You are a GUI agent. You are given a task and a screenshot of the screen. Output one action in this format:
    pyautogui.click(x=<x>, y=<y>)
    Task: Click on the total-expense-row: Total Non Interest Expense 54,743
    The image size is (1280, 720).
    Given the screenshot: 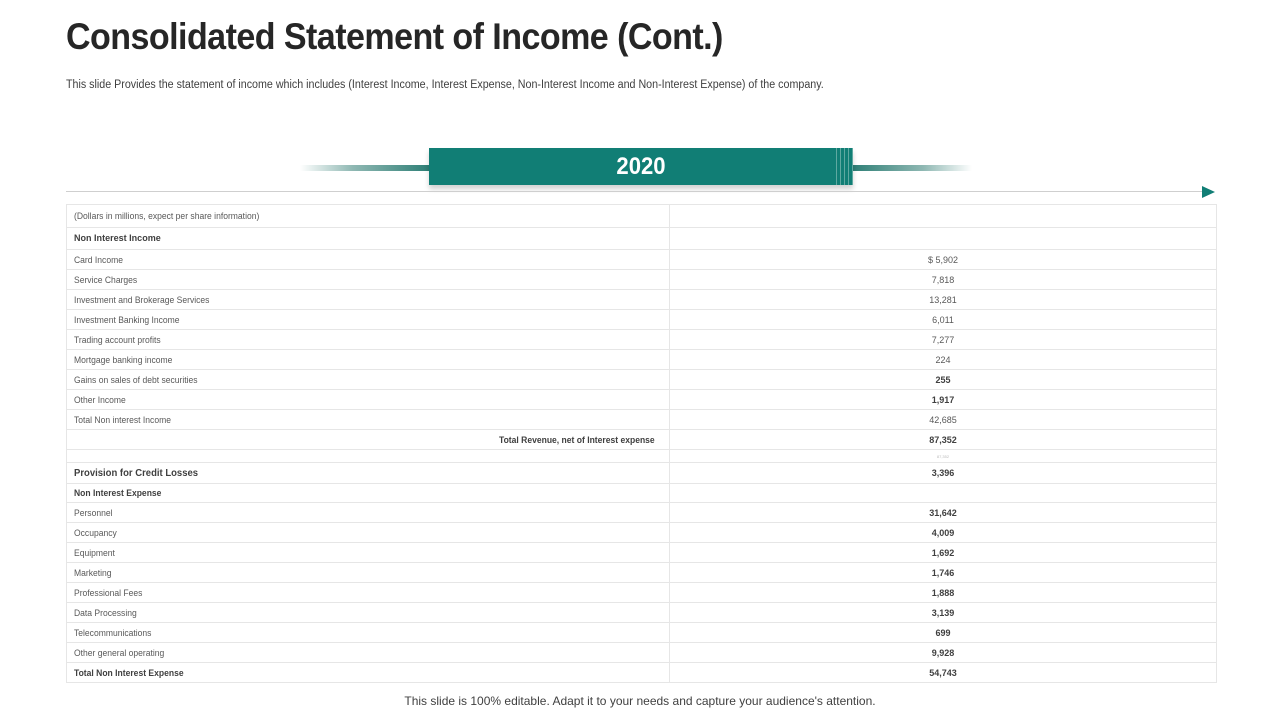 What is the action you would take?
    pyautogui.click(x=641, y=673)
    